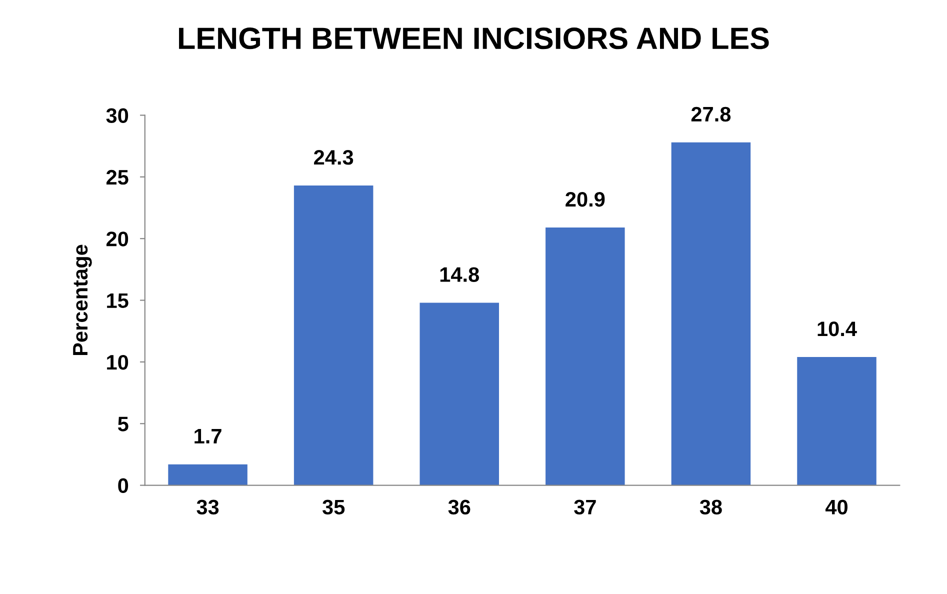 The image size is (947, 594). Describe the element at coordinates (711, 114) in the screenshot. I see `data-label: 27.8` at that location.